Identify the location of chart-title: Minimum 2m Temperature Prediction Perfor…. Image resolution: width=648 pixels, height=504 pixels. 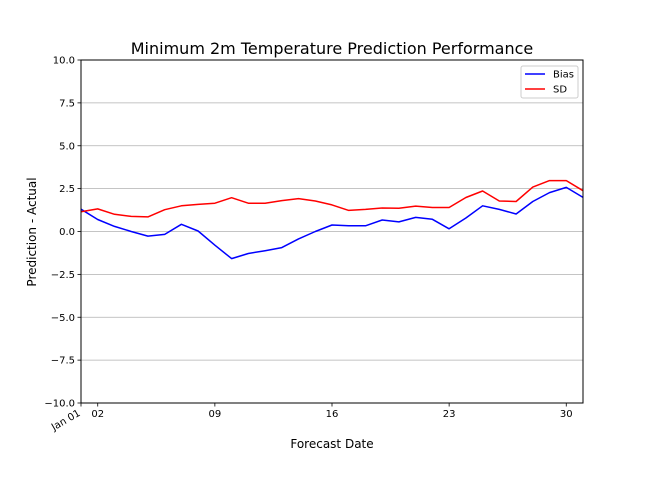
(332, 48).